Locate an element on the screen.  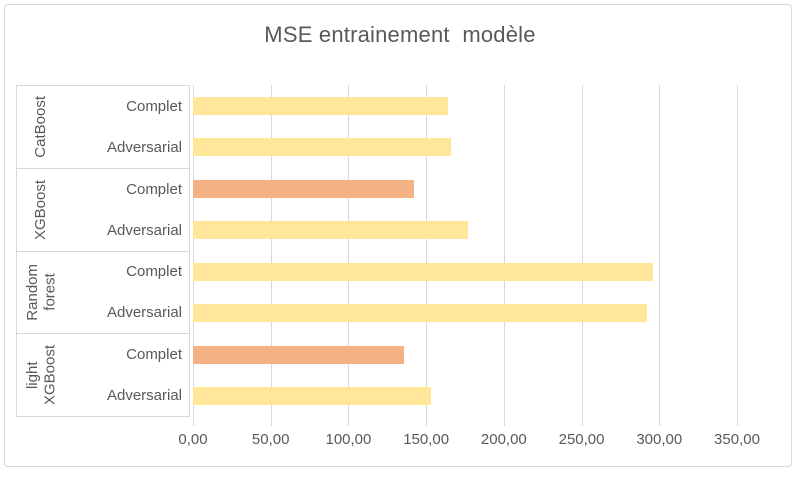
category-group-name-cell: Random forest is located at coordinates (41, 293).